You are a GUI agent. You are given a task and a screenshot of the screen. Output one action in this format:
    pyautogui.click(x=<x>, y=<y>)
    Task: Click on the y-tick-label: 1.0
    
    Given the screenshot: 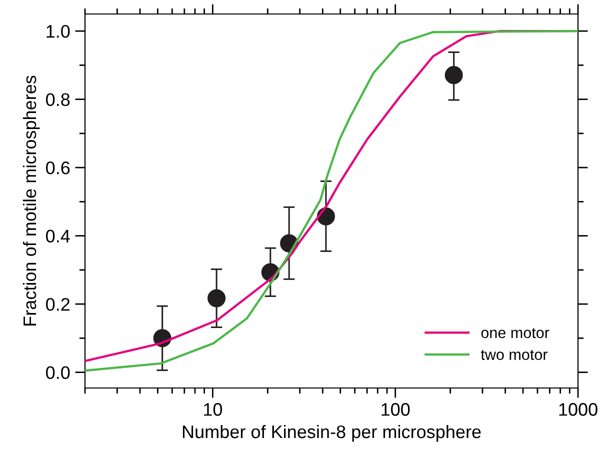 What is the action you would take?
    pyautogui.click(x=58, y=31)
    